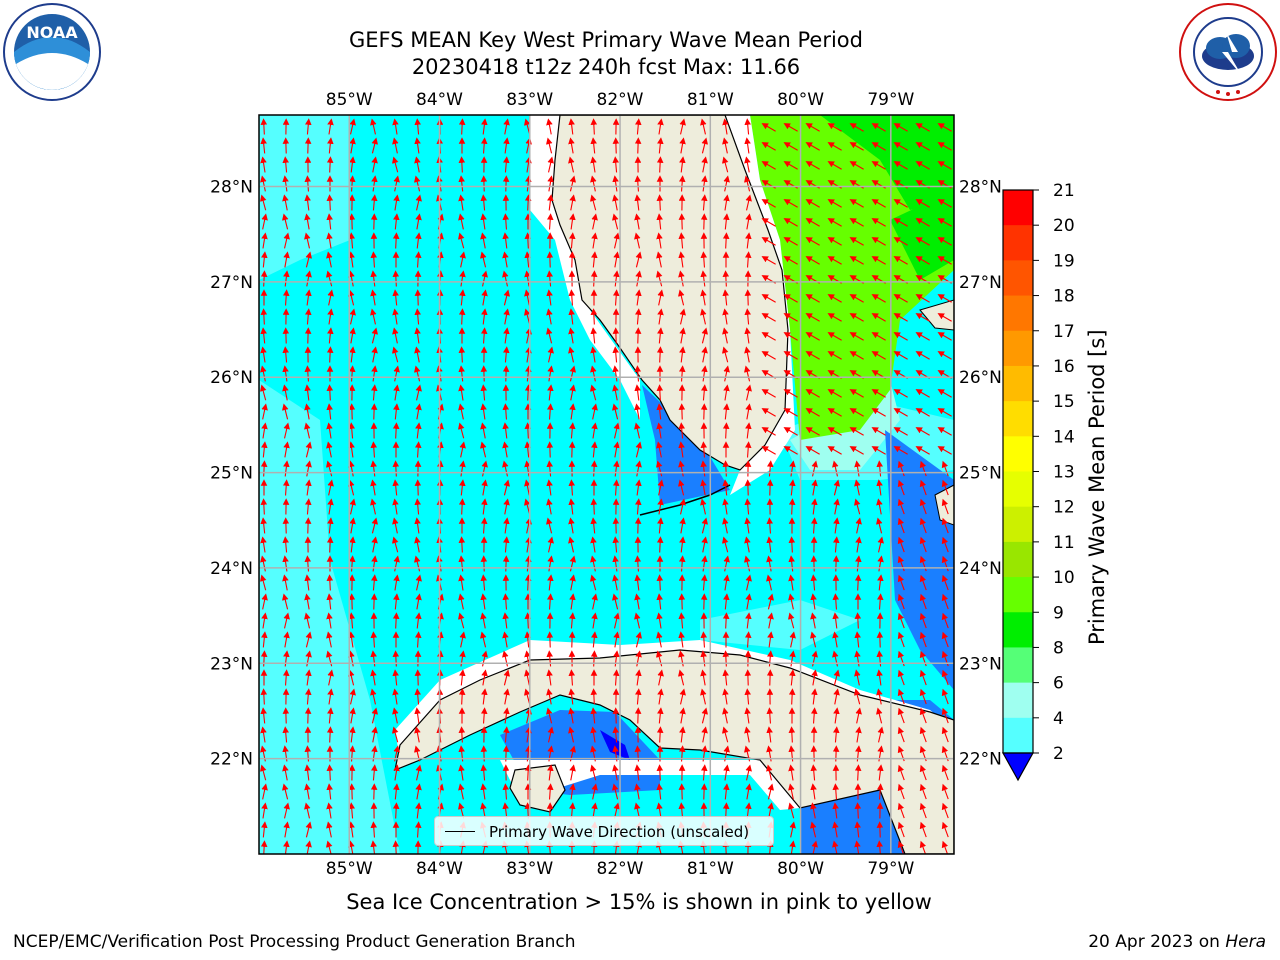 Image resolution: width=1280 pixels, height=960 pixels. I want to click on zone-light-cuba-n, so click(780, 625).